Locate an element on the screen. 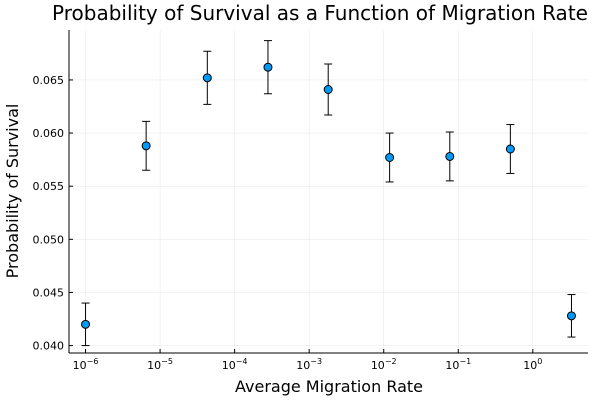 Image resolution: width=600 pixels, height=400 pixels. x-axis-label: Average Migration Rate is located at coordinates (329, 386).